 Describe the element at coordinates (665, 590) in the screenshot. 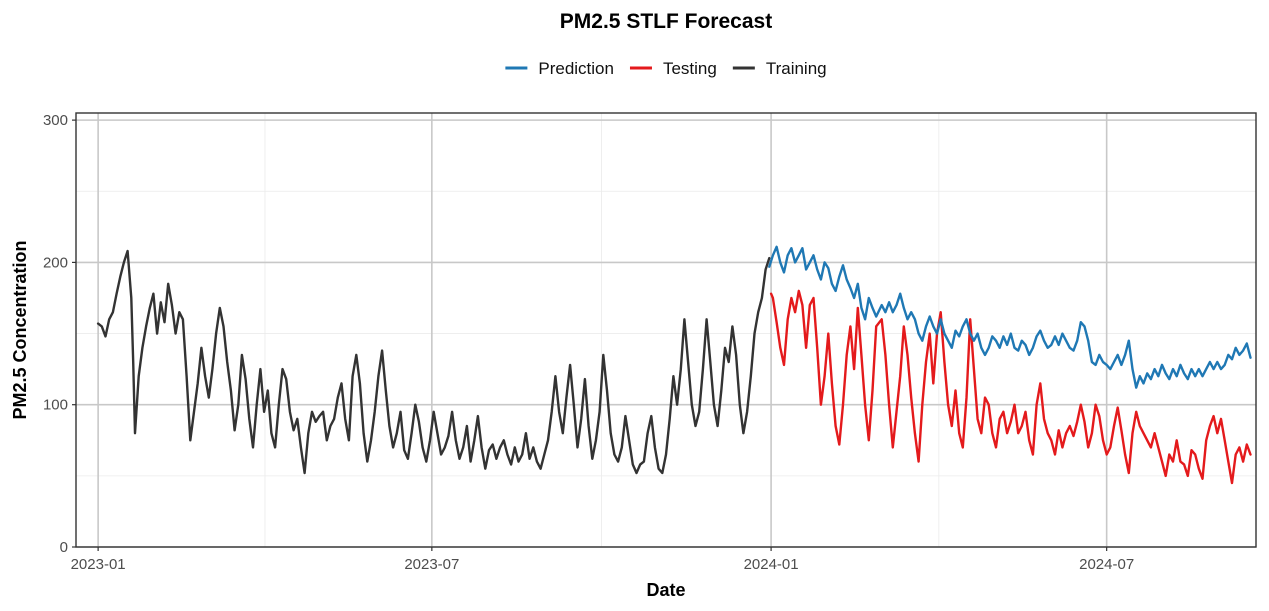

I see `x-axis-title: Date` at that location.